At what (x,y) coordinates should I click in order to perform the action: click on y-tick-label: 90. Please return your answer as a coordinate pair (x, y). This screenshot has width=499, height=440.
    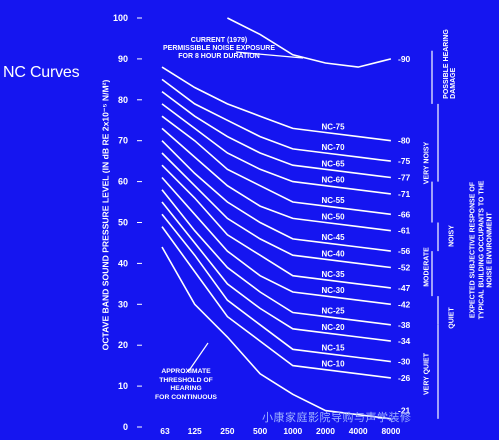
    Looking at the image, I should click on (123, 59).